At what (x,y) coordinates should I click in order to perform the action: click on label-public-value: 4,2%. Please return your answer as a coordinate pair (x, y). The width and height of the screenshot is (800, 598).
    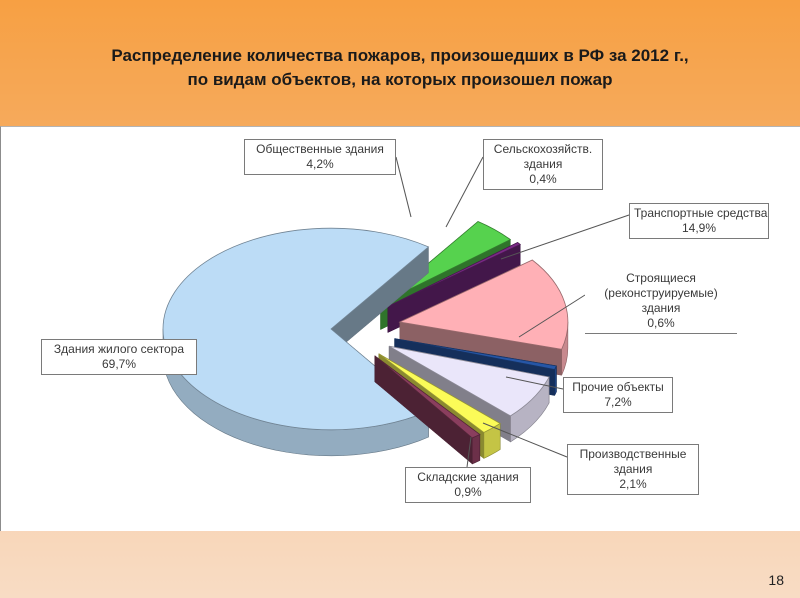
    Looking at the image, I should click on (320, 164).